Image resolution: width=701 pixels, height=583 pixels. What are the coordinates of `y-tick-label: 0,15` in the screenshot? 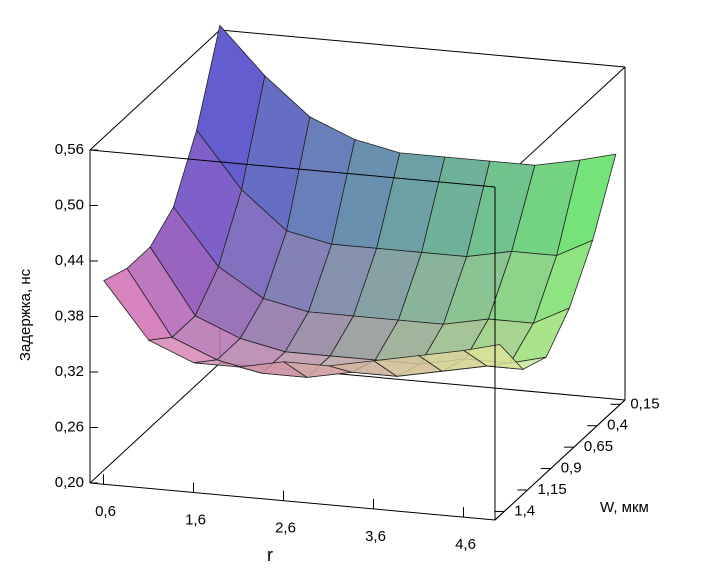 It's located at (644, 403).